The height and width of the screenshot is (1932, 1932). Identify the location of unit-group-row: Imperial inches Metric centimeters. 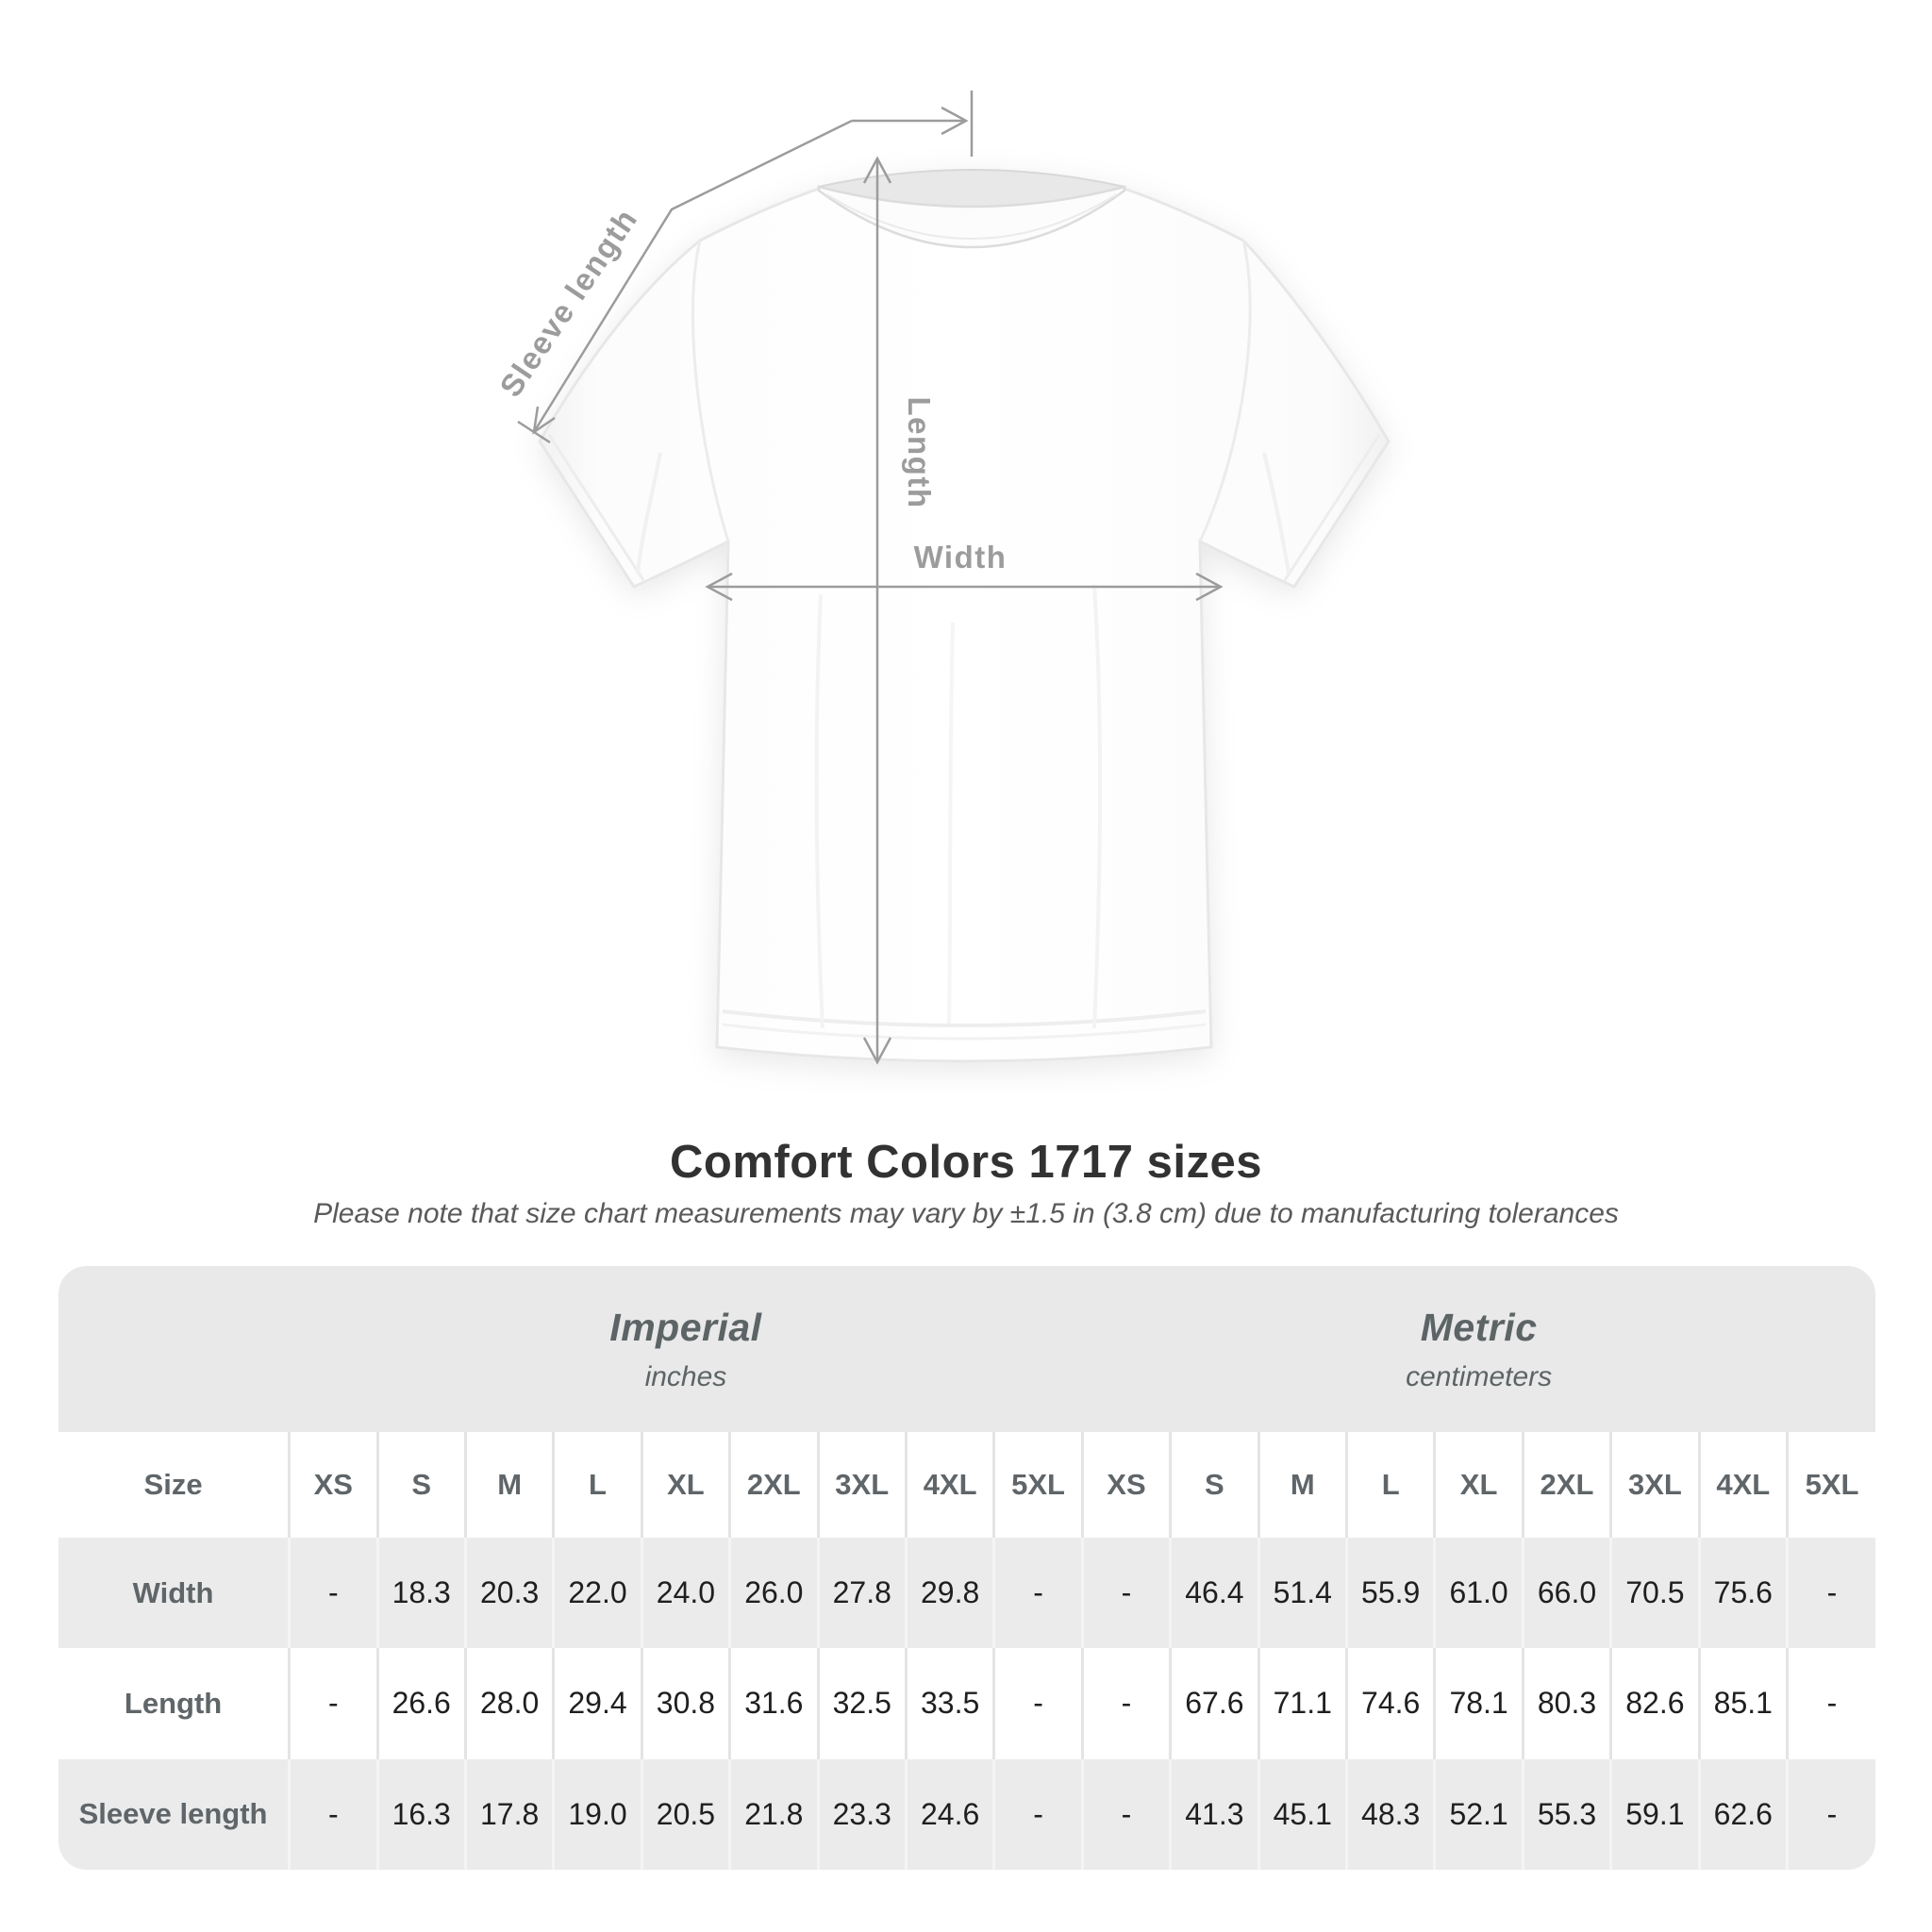
(967, 1349).